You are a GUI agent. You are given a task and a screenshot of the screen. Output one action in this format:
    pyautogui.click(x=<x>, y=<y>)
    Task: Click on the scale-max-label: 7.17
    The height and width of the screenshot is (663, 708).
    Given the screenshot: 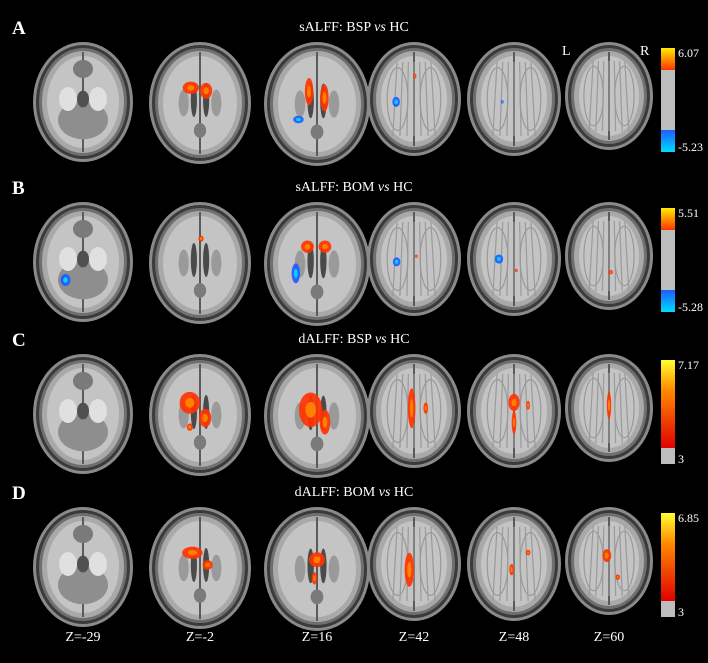 What is the action you would take?
    pyautogui.click(x=688, y=365)
    